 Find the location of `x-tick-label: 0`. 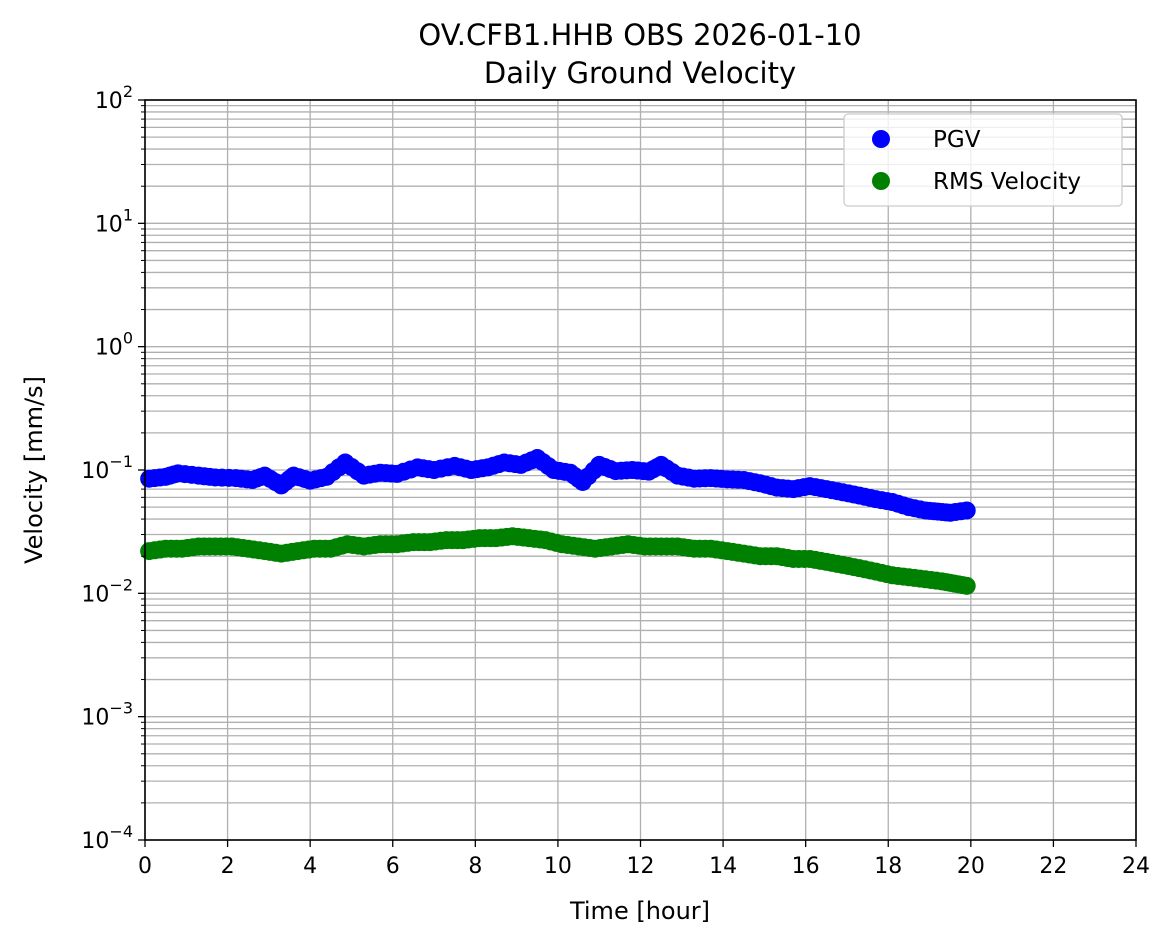

x-tick-label: 0 is located at coordinates (145, 866).